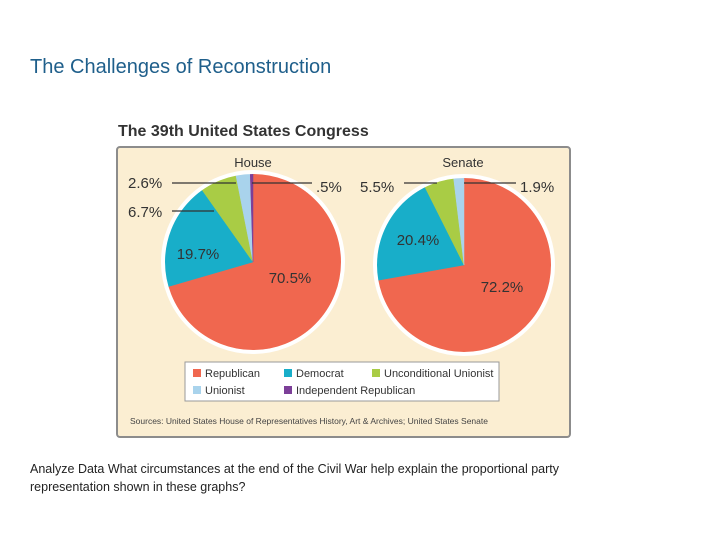 Image resolution: width=720 pixels, height=540 pixels. What do you see at coordinates (181, 67) in the screenshot?
I see `slide-title: The Challenges of Reconstruction` at bounding box center [181, 67].